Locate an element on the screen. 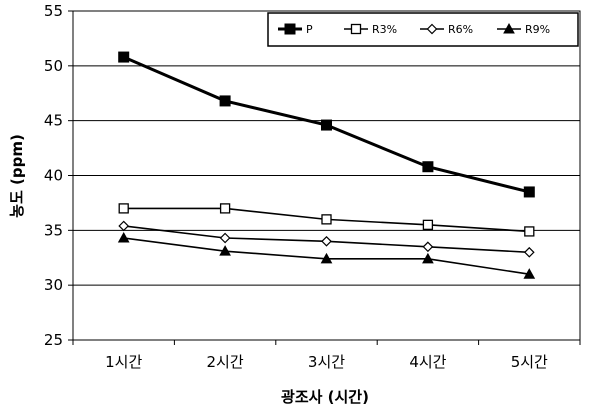  x-axis-ticks: 1시간 2시간 3시간 4시간 5시간 is located at coordinates (326, 355).